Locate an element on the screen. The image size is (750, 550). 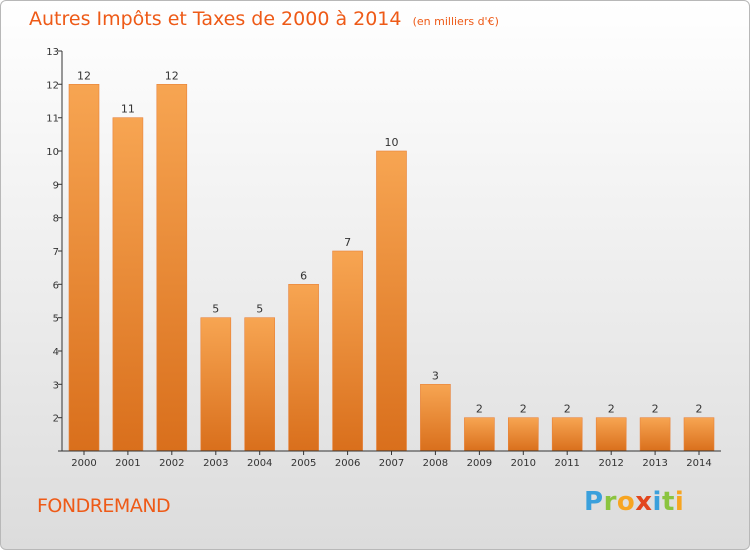
y-tick-label-11: 11 is located at coordinates (52, 119).